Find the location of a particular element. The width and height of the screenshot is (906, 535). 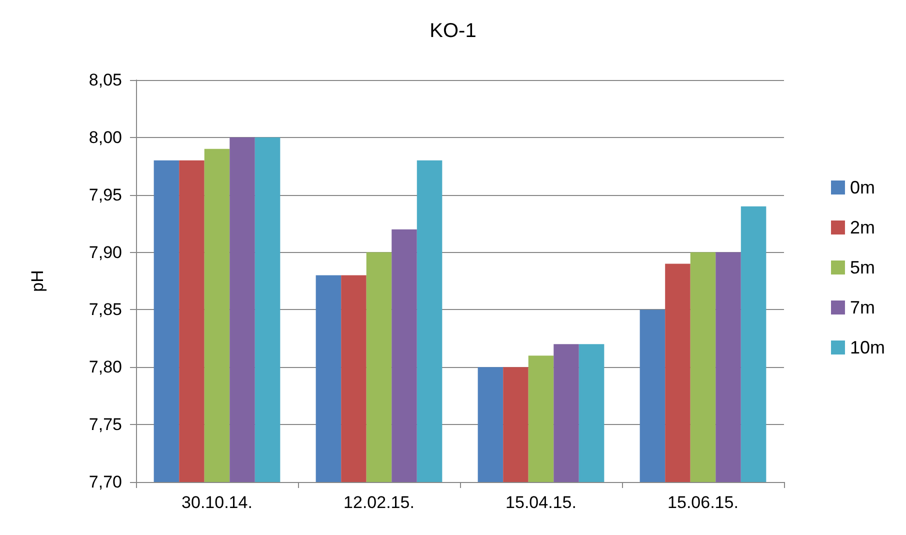

x-tick-label: 15.06.15. is located at coordinates (703, 502).